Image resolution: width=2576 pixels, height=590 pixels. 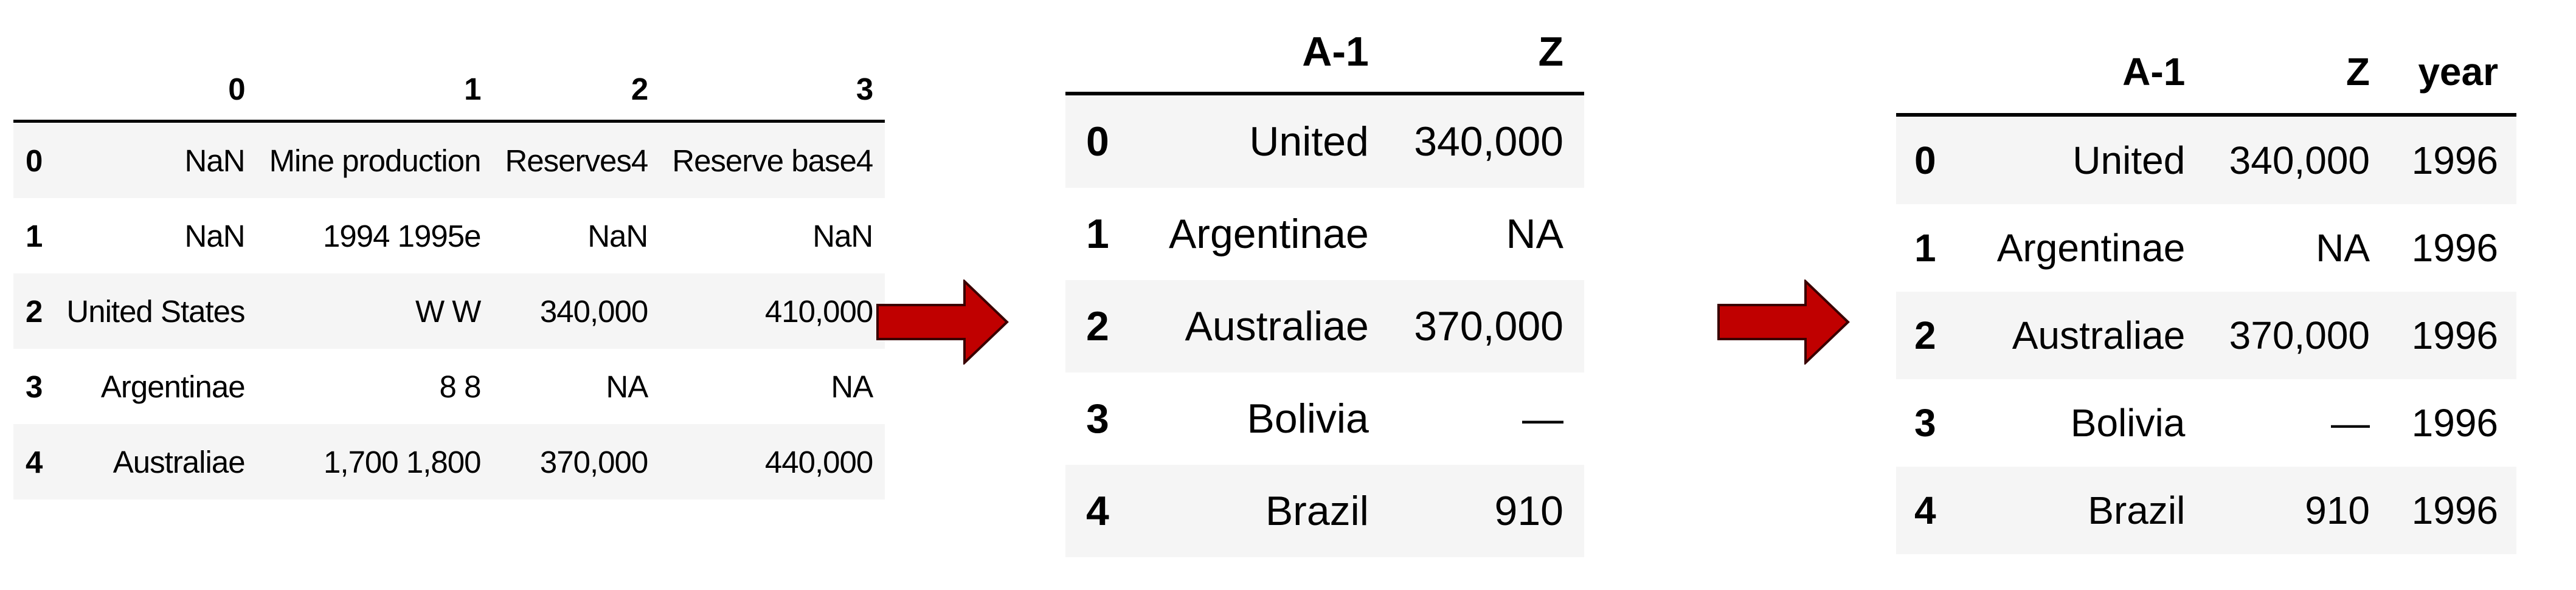 I want to click on table-cell: United States, so click(x=155, y=311).